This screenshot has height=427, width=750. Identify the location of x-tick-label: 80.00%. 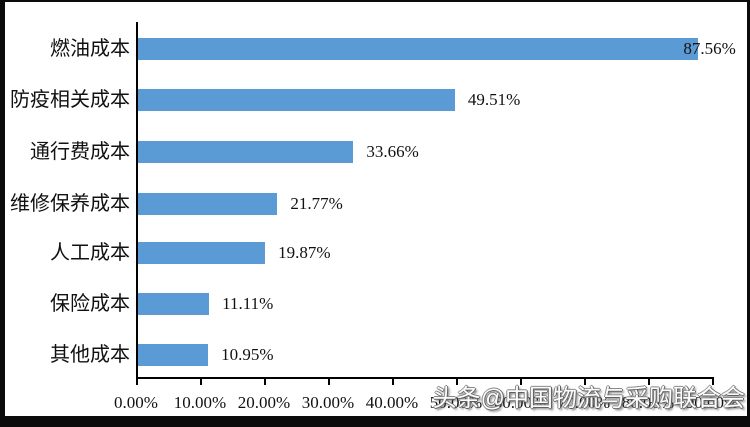
(648, 402).